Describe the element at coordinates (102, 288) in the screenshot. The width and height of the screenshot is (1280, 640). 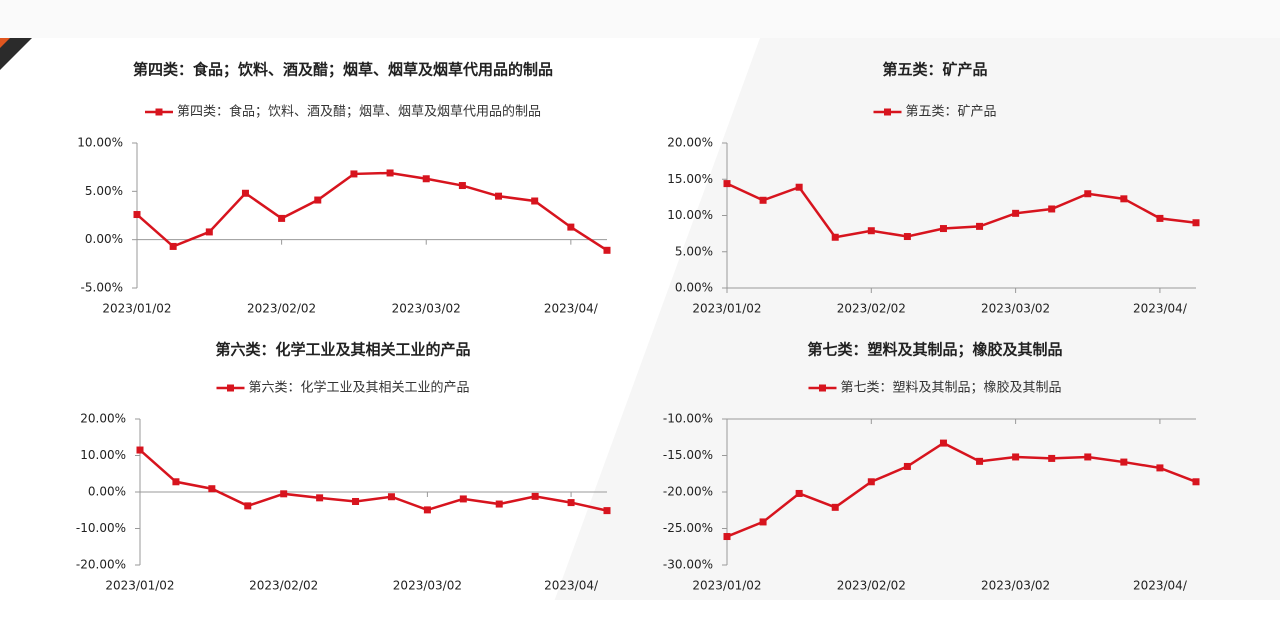
I see `y-tick-label: -5.00%` at that location.